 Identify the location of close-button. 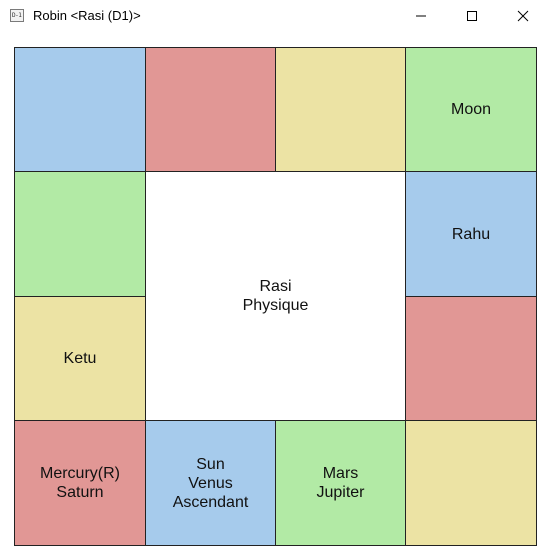
(523, 16).